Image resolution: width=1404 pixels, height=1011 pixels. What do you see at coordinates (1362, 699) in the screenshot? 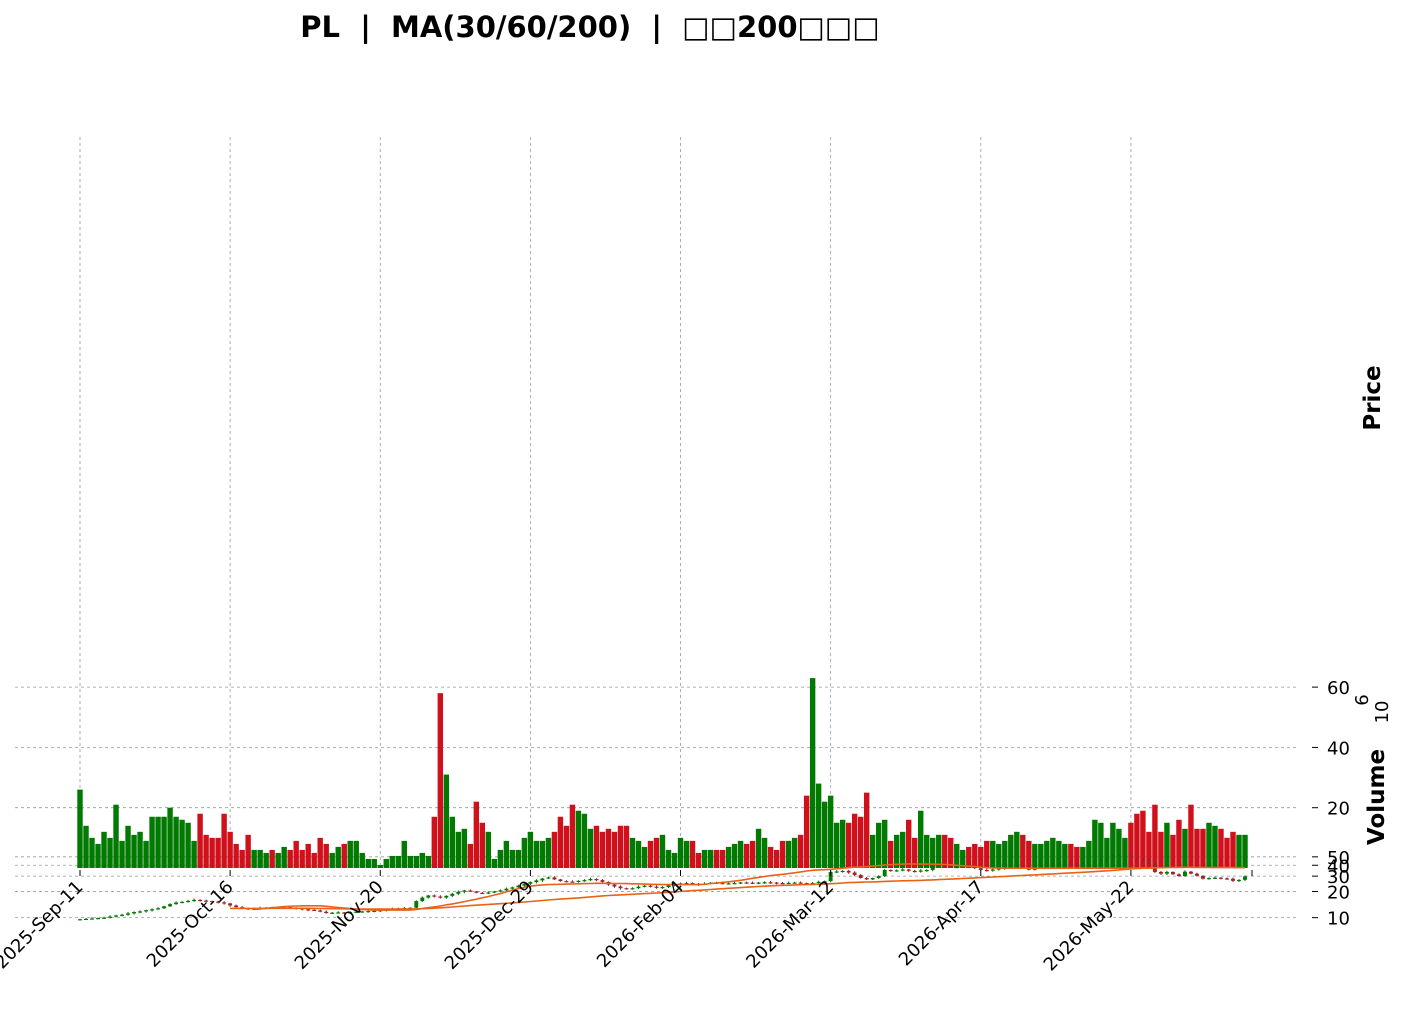
I see `volume-exponent: 6` at bounding box center [1362, 699].